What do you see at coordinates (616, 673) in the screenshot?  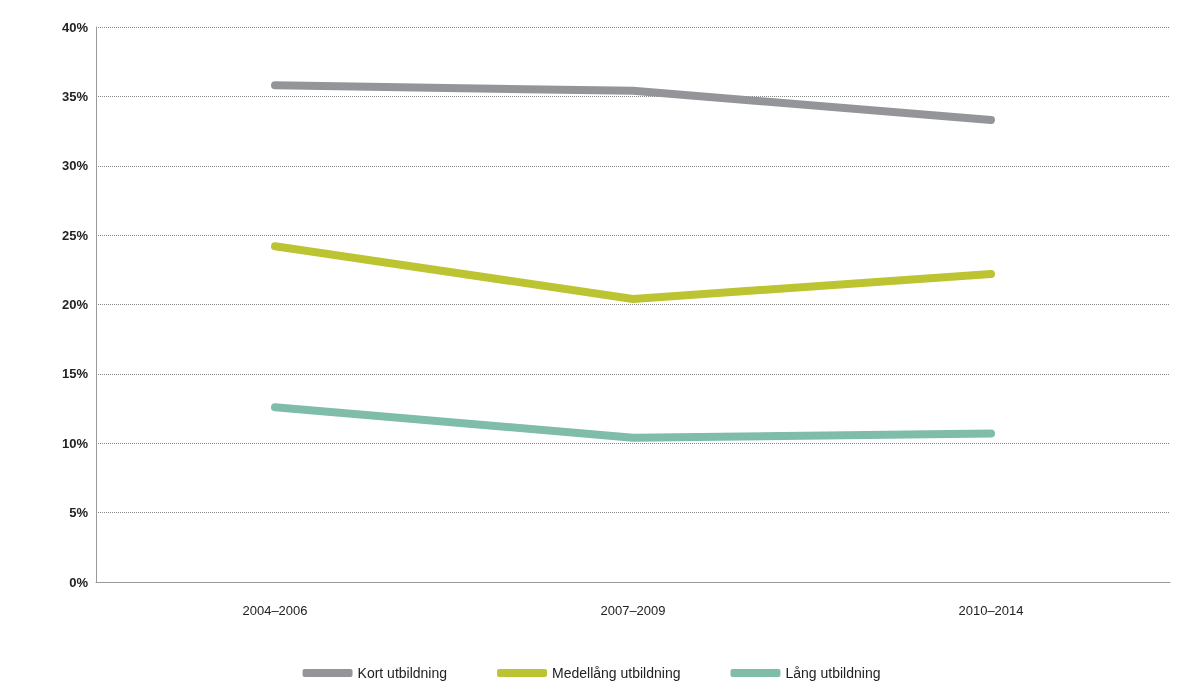 I see `legend-label: Medellång utbildning` at bounding box center [616, 673].